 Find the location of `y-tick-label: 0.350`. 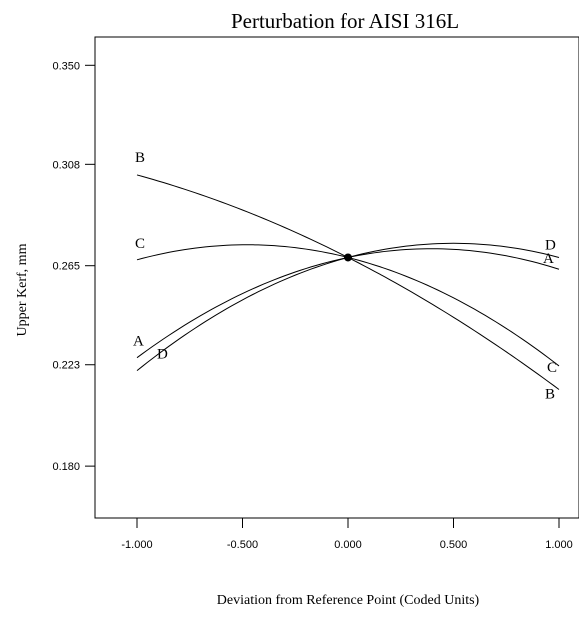

y-tick-label: 0.350 is located at coordinates (66, 66).